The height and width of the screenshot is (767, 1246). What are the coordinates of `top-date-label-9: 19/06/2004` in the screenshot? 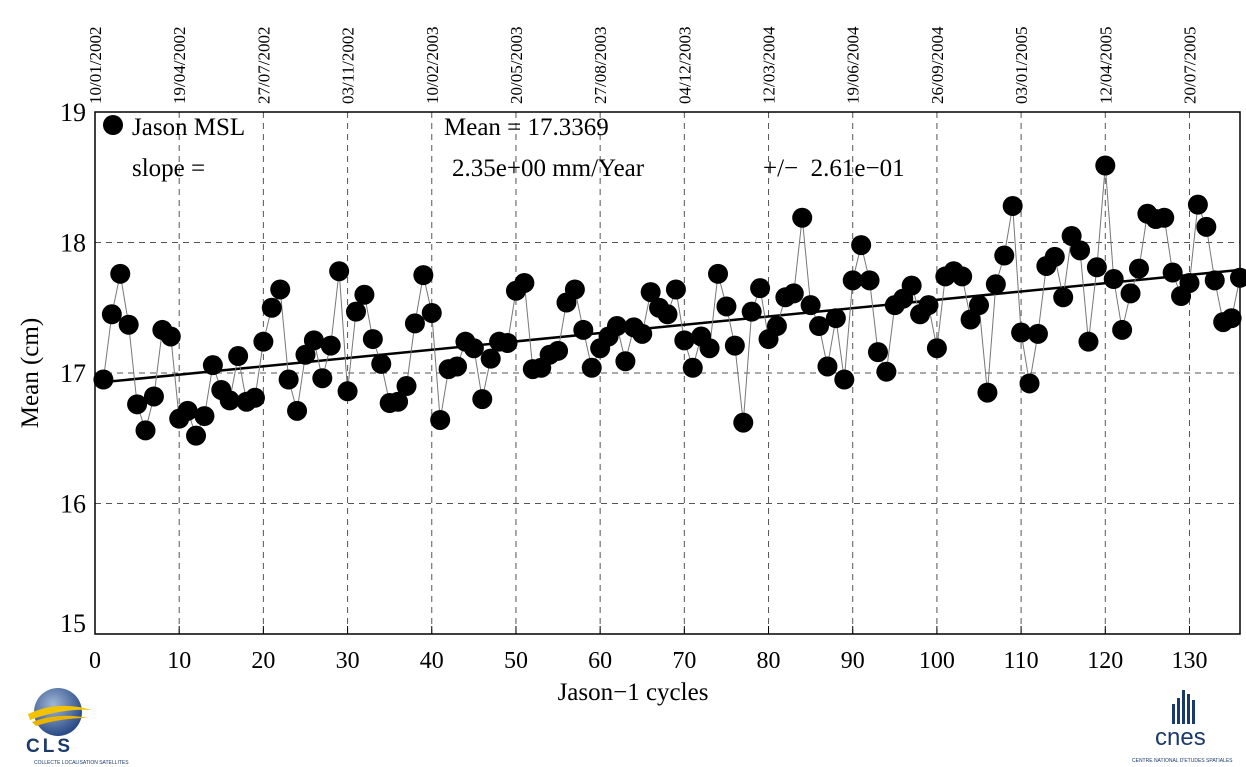 It's located at (853, 65).